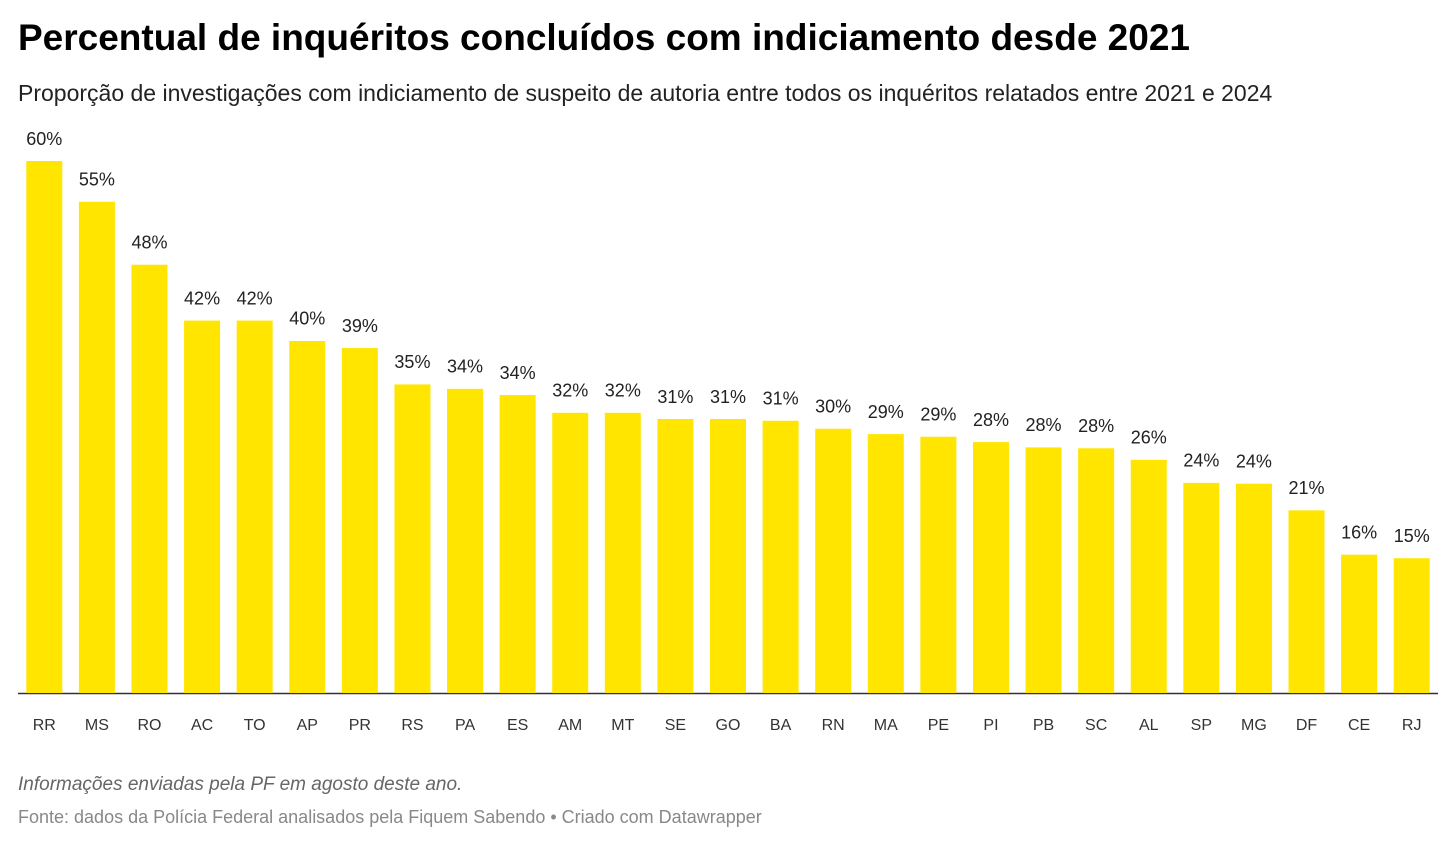  Describe the element at coordinates (728, 725) in the screenshot. I see `x-tick-label: GO` at that location.